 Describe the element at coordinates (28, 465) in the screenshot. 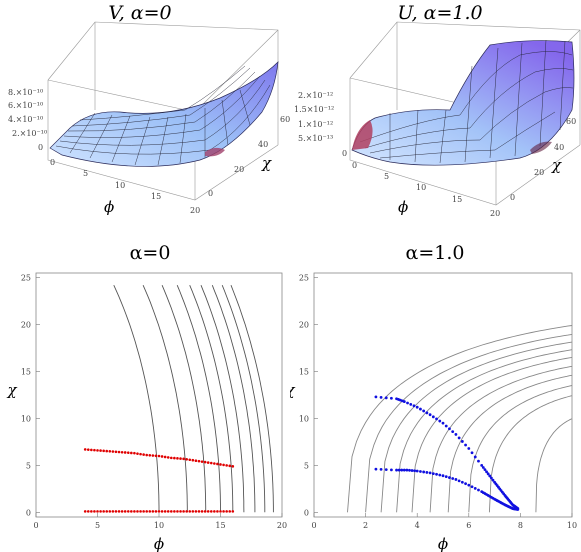

I see `y-tick-label: 5` at that location.